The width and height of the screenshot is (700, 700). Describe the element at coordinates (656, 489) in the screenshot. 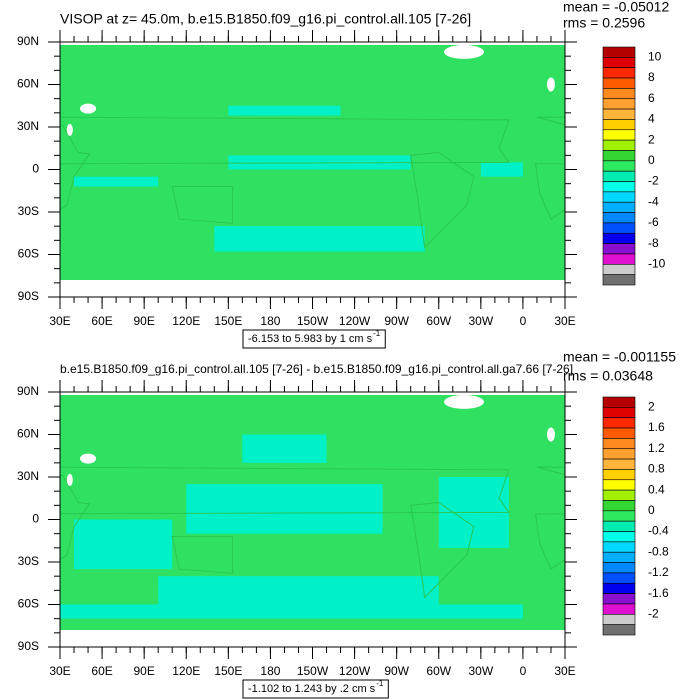

I see `colorbar-label: 0.4` at that location.